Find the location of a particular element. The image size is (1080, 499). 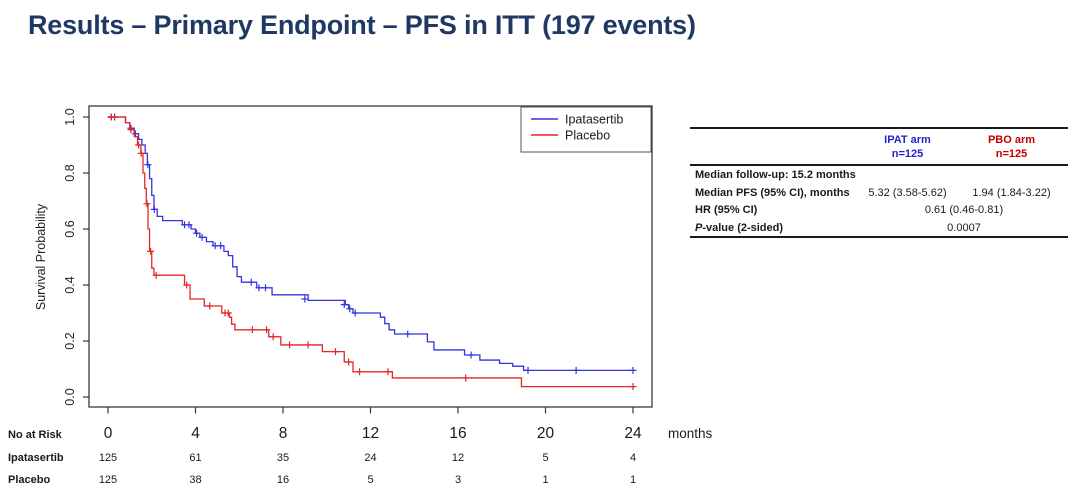

x-axis-tick-label: 24 is located at coordinates (633, 433).